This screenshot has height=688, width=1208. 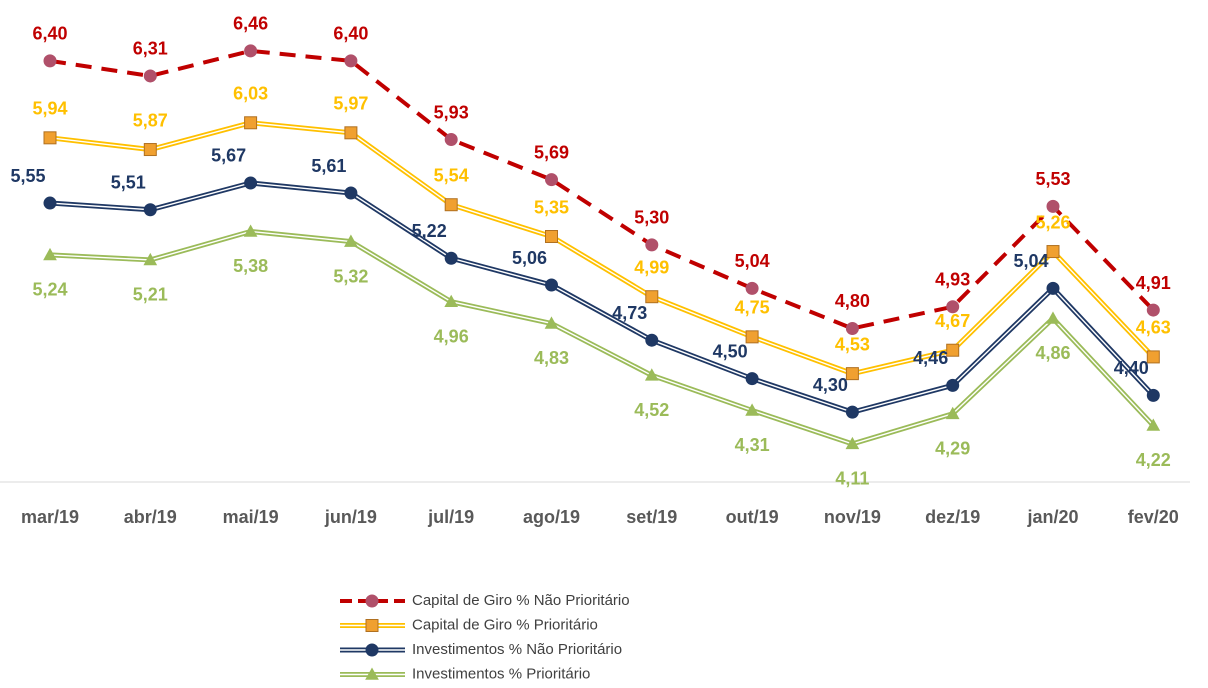 What do you see at coordinates (551, 207) in the screenshot?
I see `data-label: 5,35` at bounding box center [551, 207].